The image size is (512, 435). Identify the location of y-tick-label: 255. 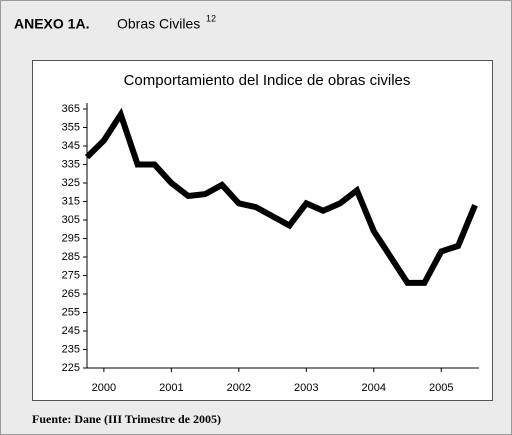
(71, 312).